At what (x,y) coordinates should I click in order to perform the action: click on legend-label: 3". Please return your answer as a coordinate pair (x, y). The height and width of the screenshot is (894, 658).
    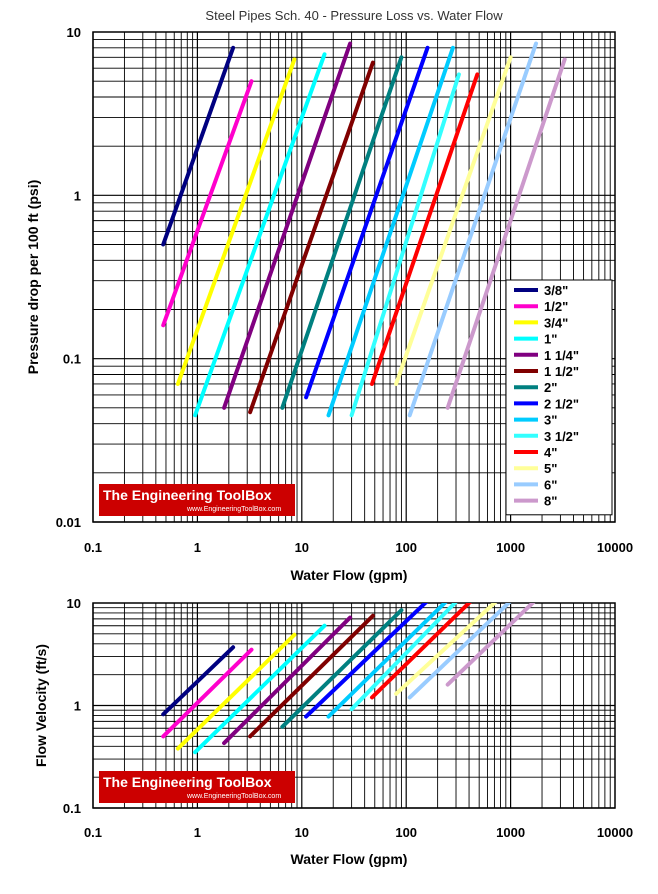
    Looking at the image, I should click on (550, 420).